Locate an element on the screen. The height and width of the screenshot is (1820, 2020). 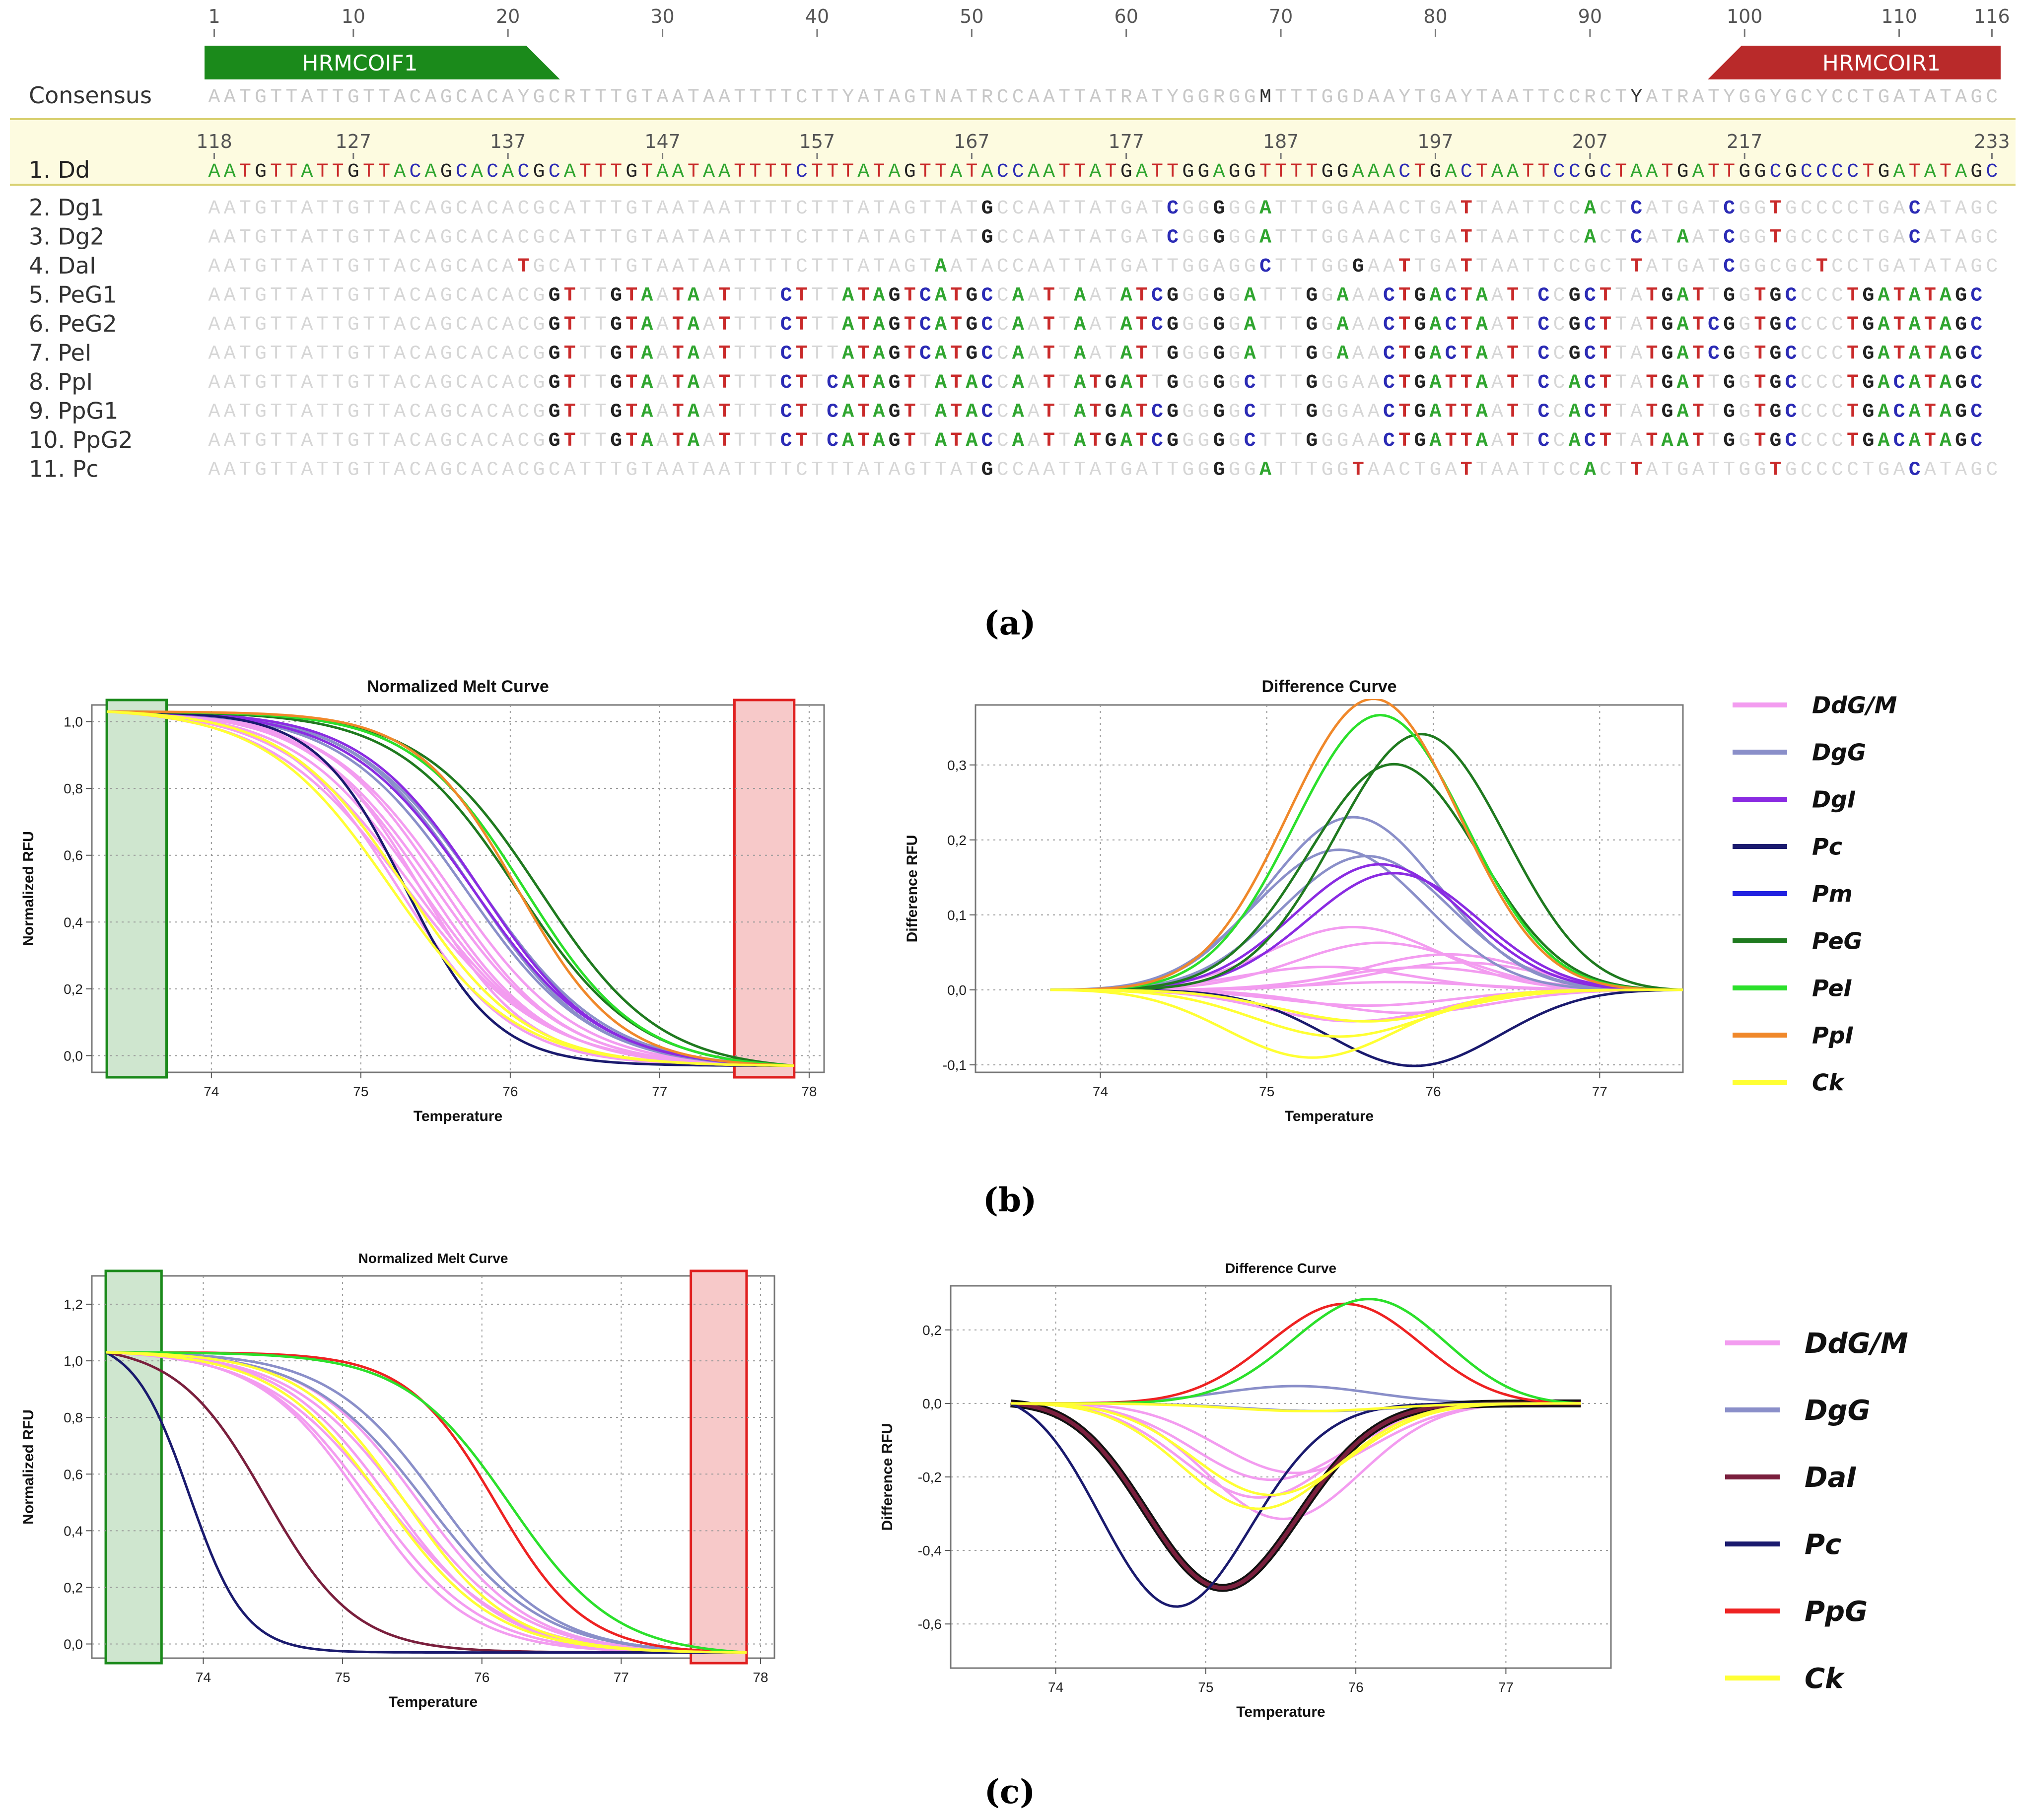
chart-title: Difference Curve is located at coordinates (1280, 1268).